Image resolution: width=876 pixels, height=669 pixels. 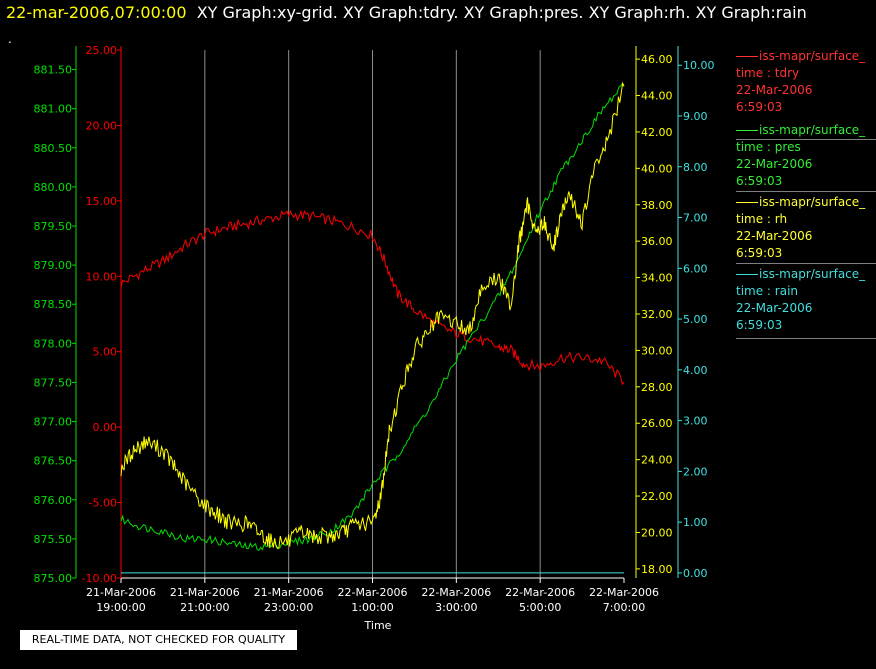 What do you see at coordinates (105, 352) in the screenshot?
I see `tdry-tick-label: 5.00` at bounding box center [105, 352].